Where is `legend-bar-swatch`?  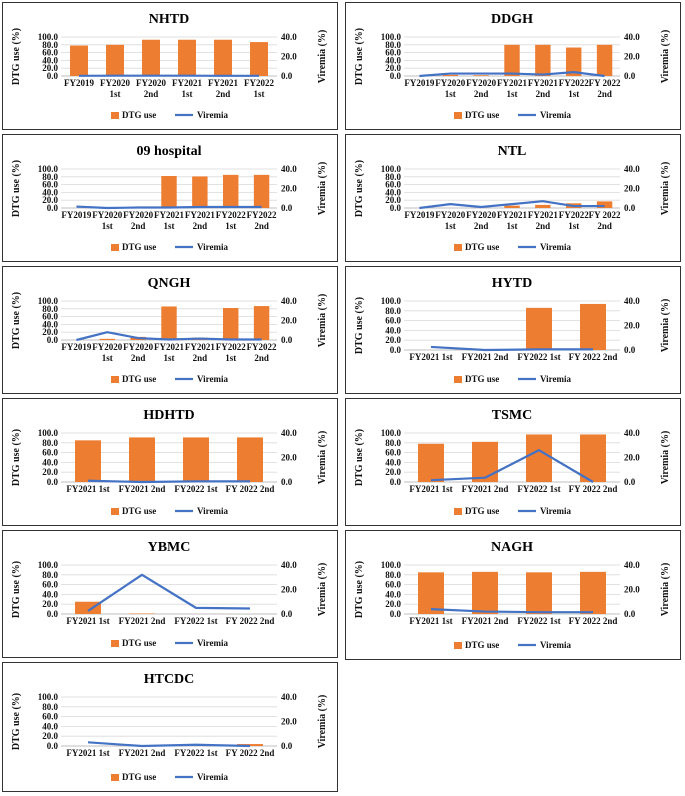
legend-bar-swatch is located at coordinates (458, 247).